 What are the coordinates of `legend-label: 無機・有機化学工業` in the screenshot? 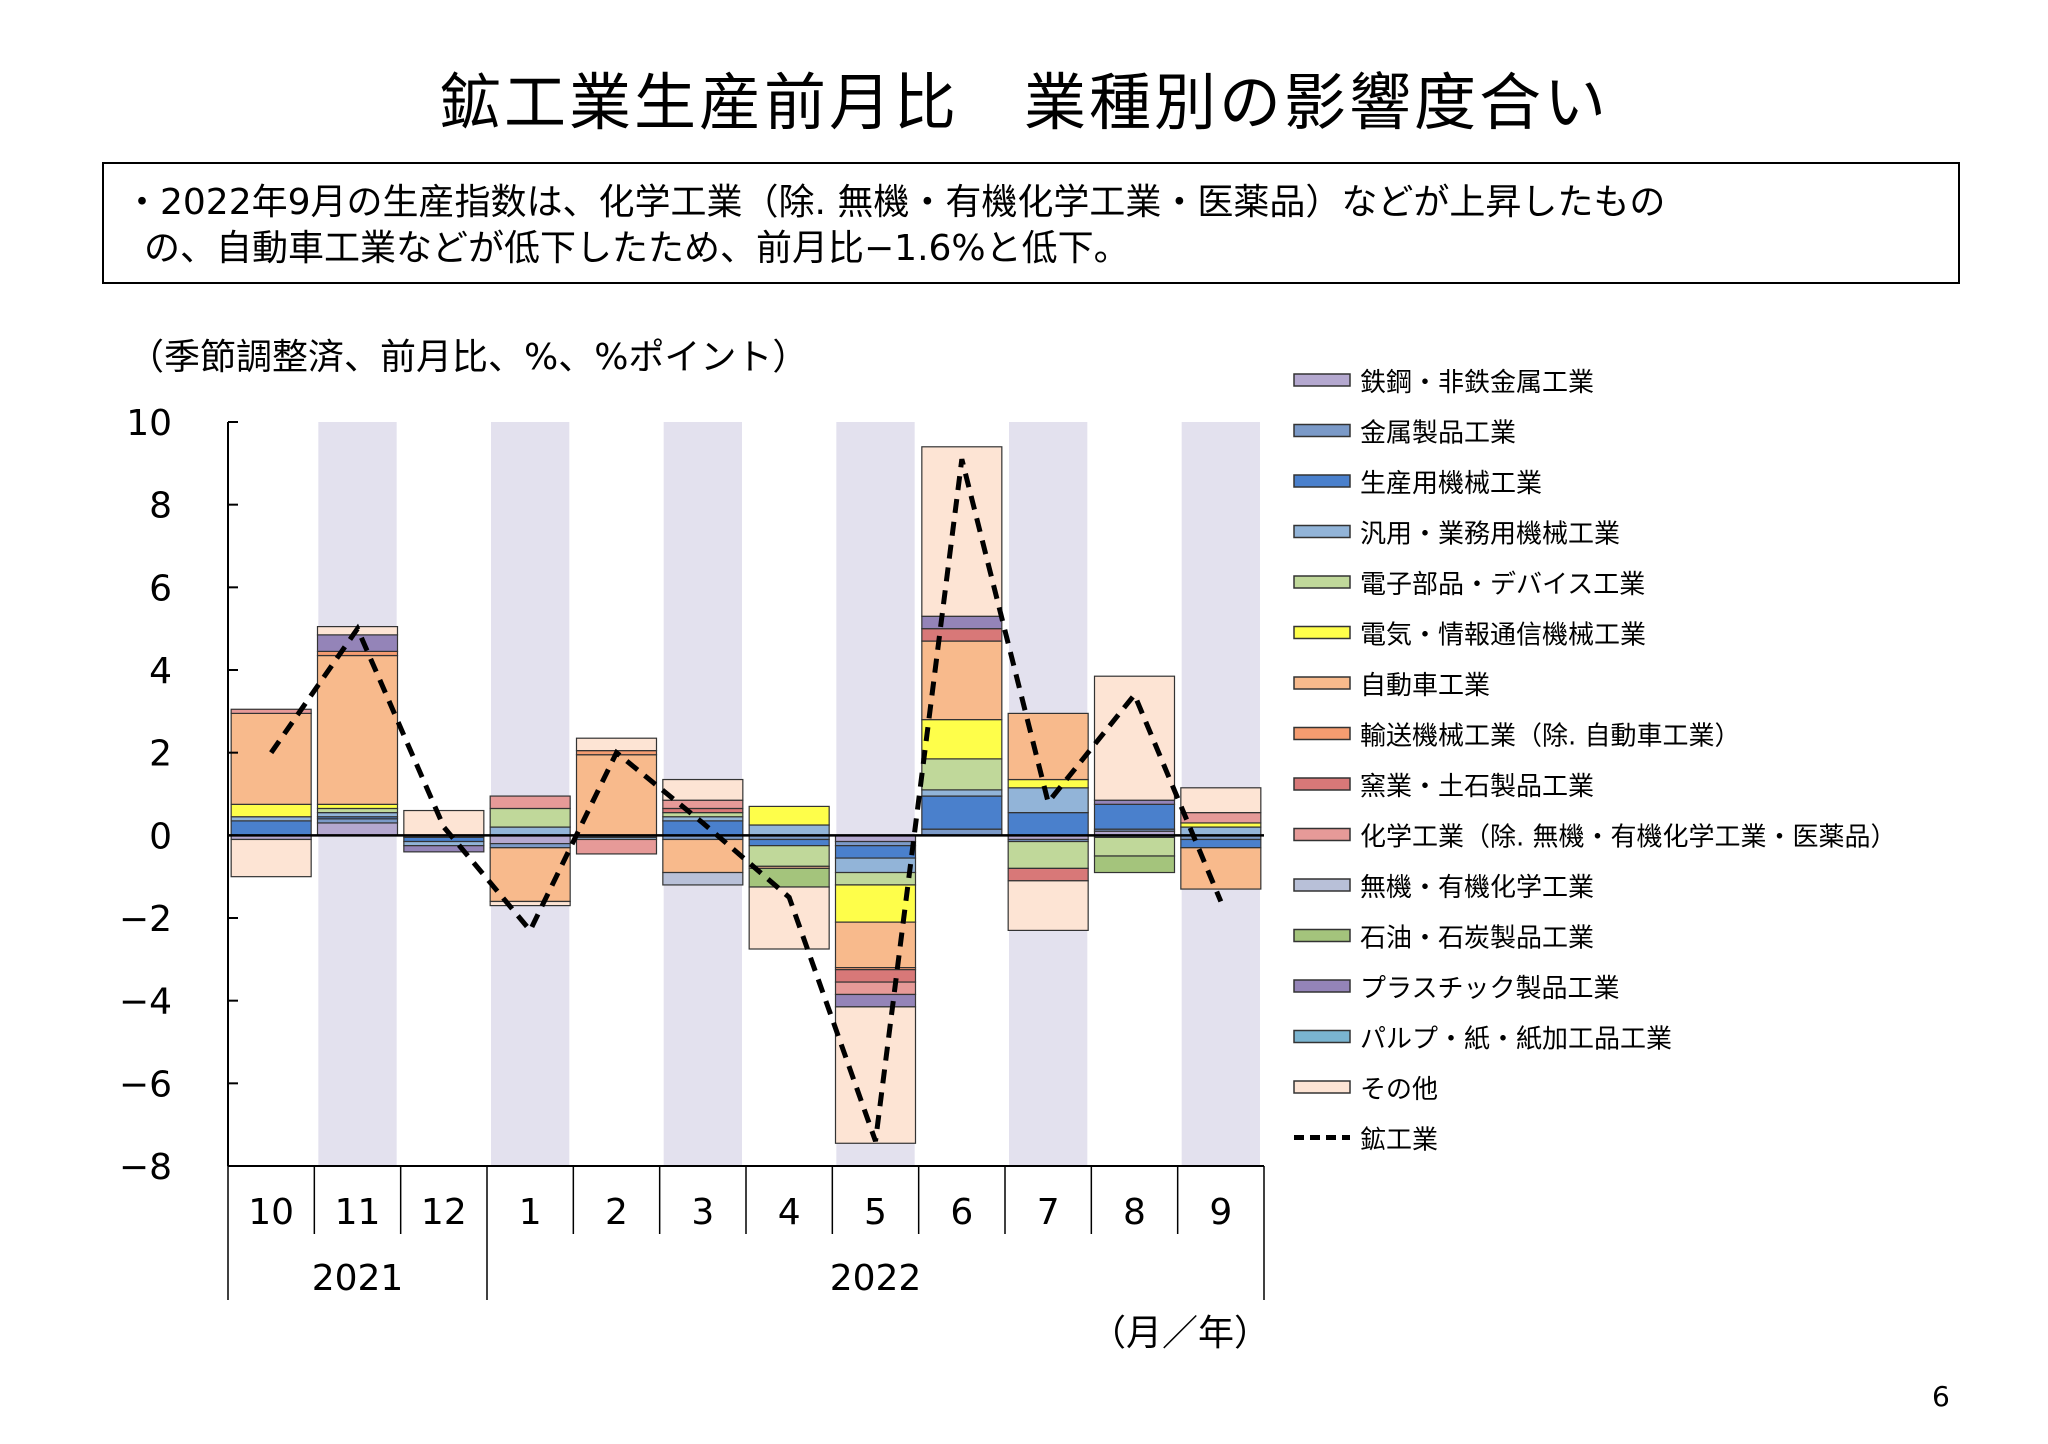 It's located at (1477, 888).